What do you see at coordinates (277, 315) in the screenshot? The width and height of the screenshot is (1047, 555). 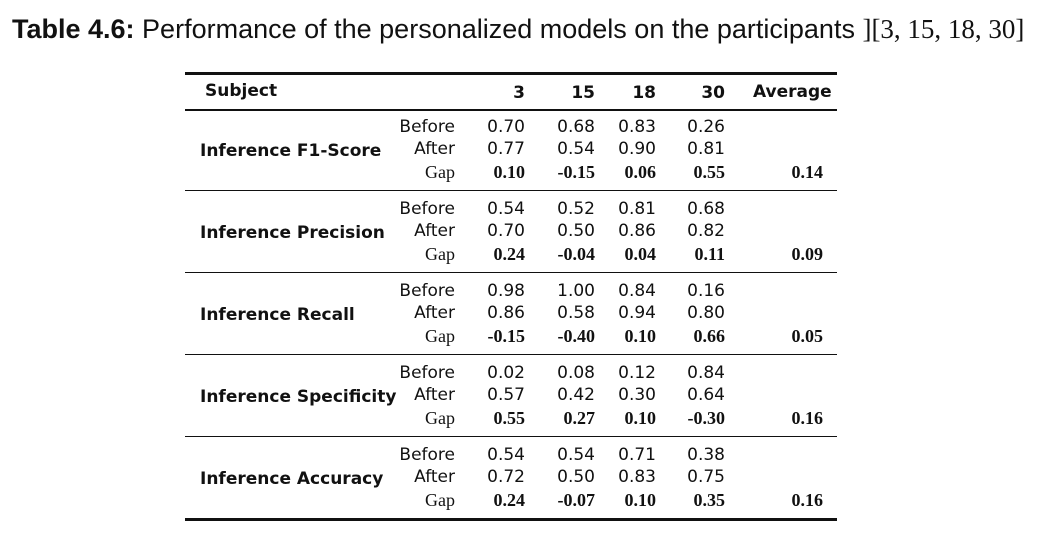 I see `metric-label: Inference Recall` at bounding box center [277, 315].